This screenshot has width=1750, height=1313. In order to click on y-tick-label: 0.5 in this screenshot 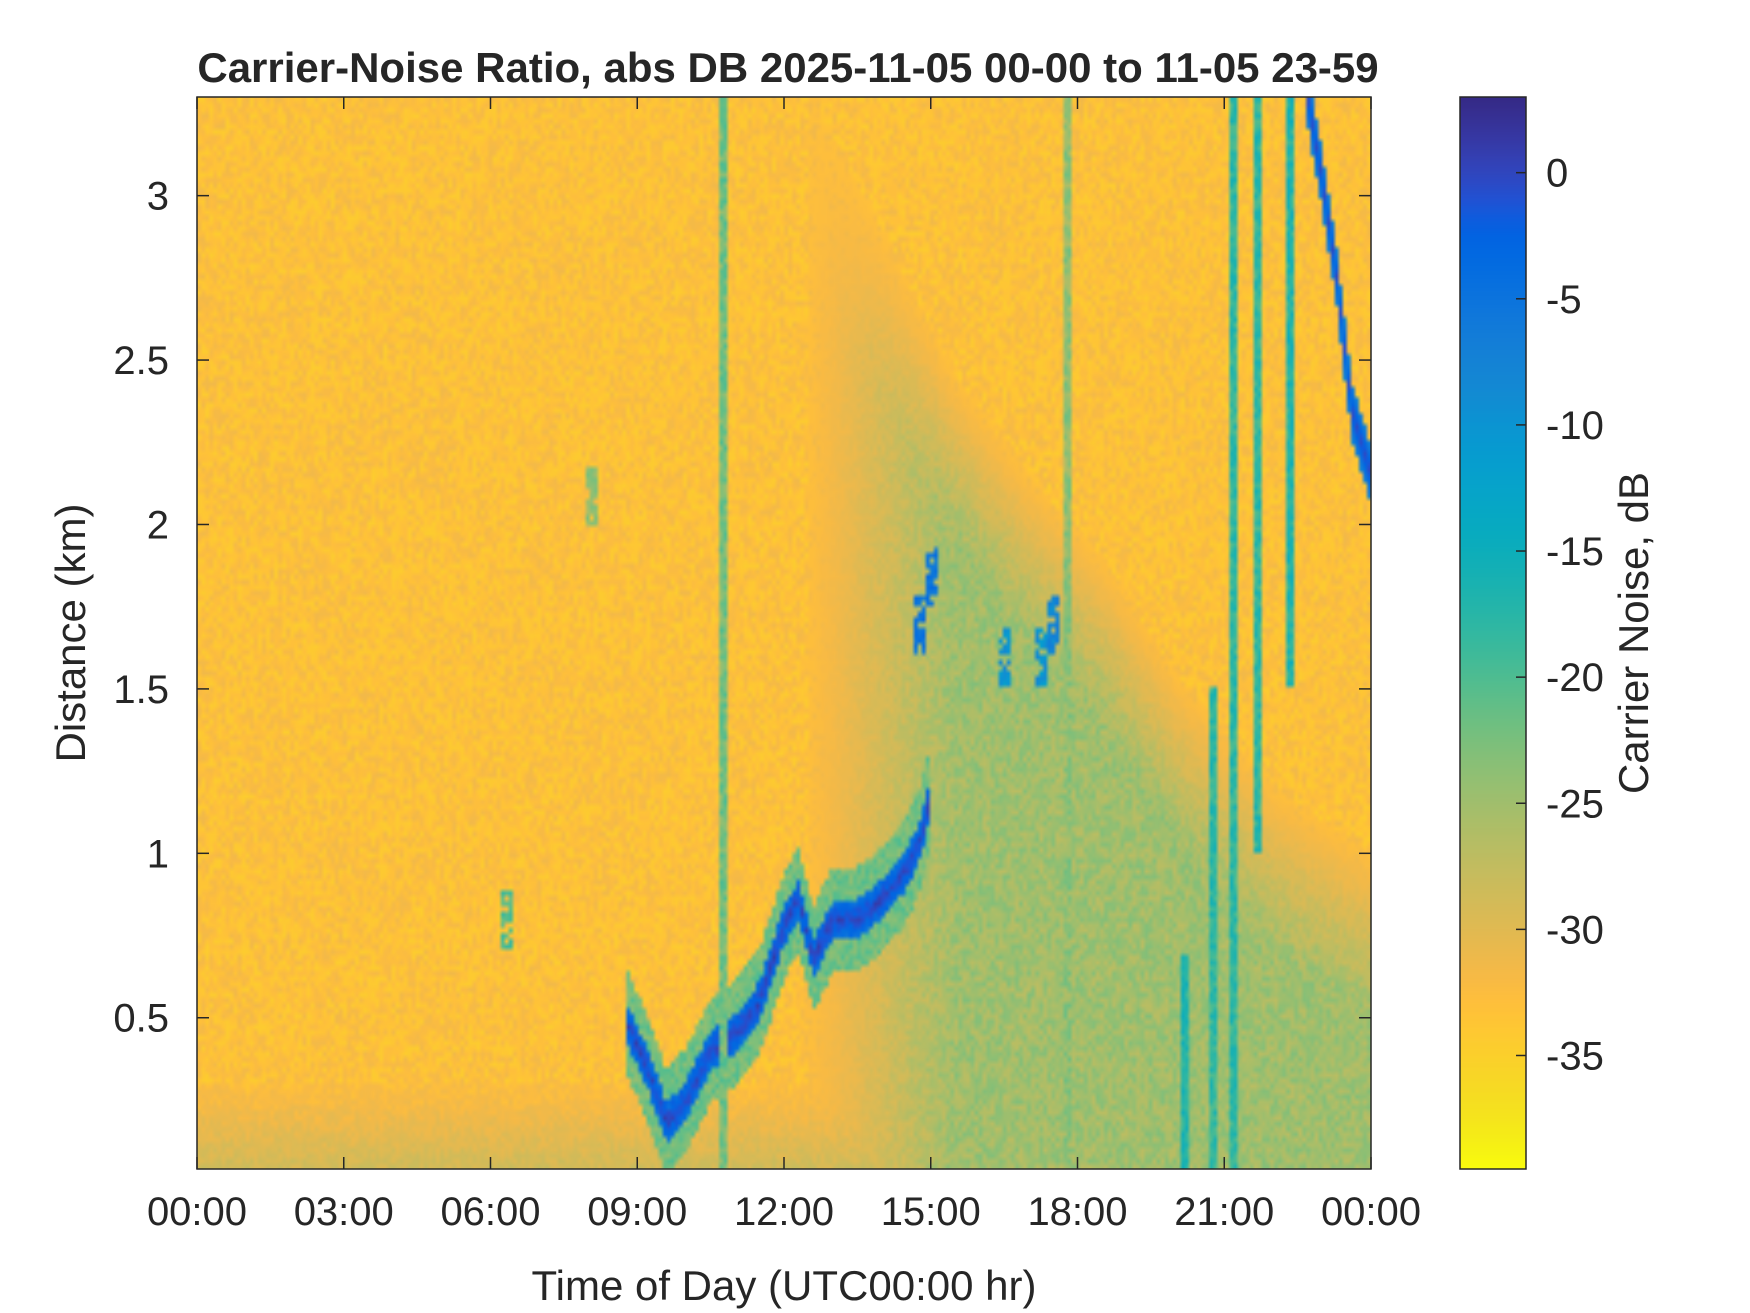, I will do `click(141, 1019)`.